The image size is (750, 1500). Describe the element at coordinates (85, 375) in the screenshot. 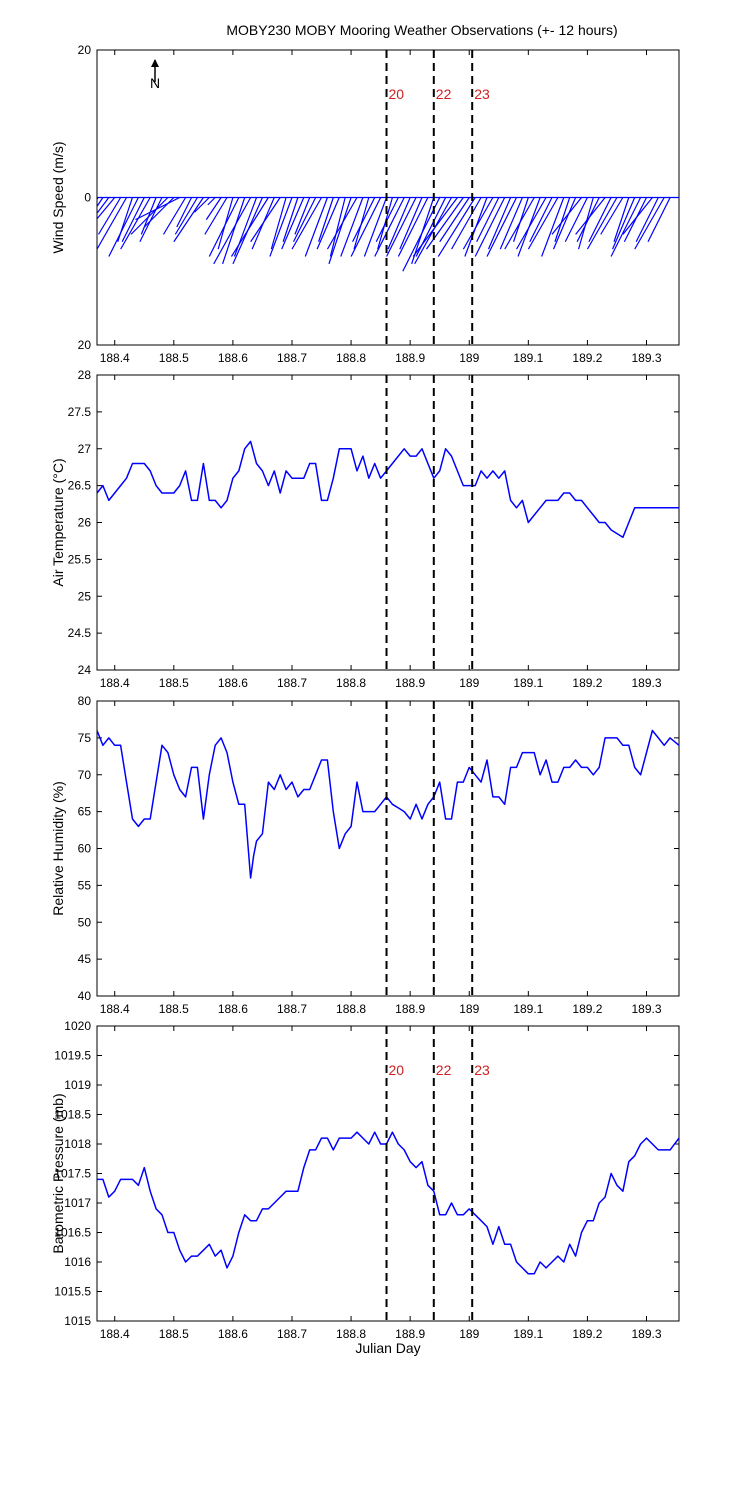

I see `y-tick-label: 28` at that location.